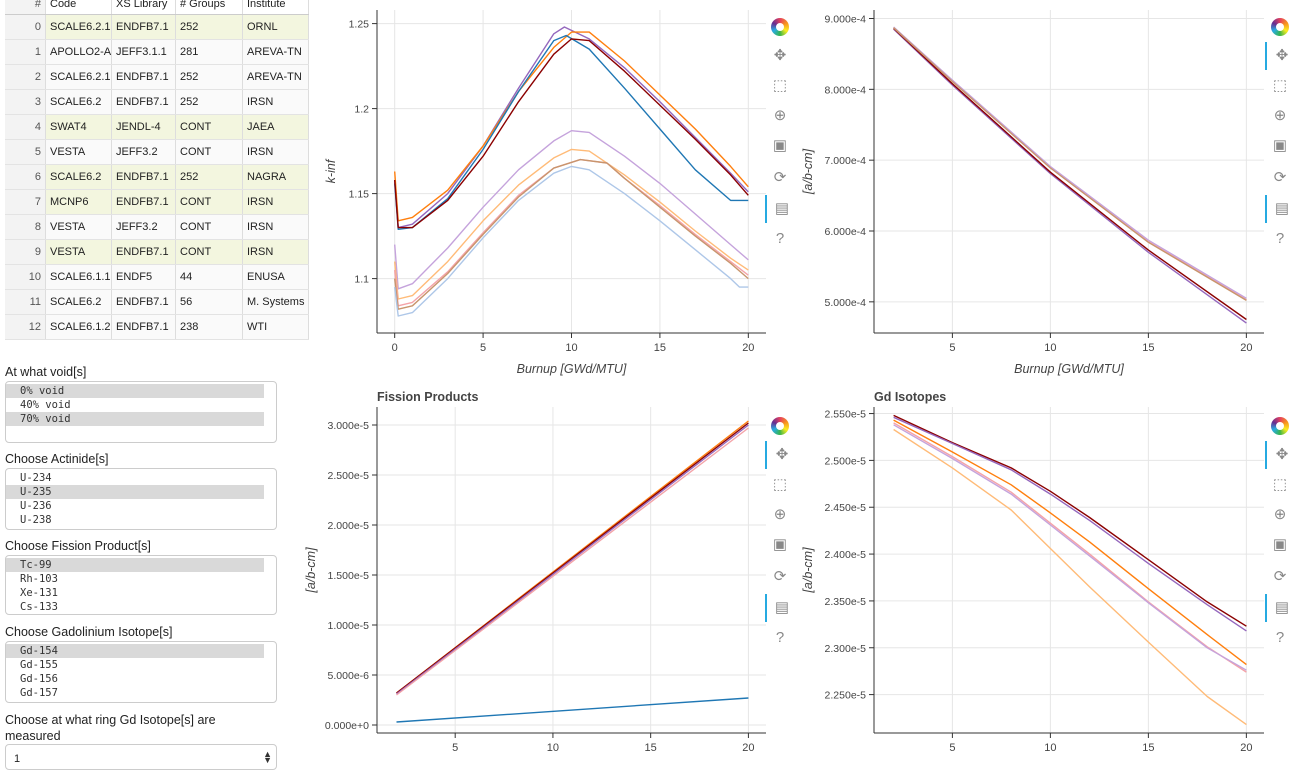 This screenshot has height=770, width=1304. Describe the element at coordinates (45, 405) in the screenshot. I see `option-void: 40% void` at that location.